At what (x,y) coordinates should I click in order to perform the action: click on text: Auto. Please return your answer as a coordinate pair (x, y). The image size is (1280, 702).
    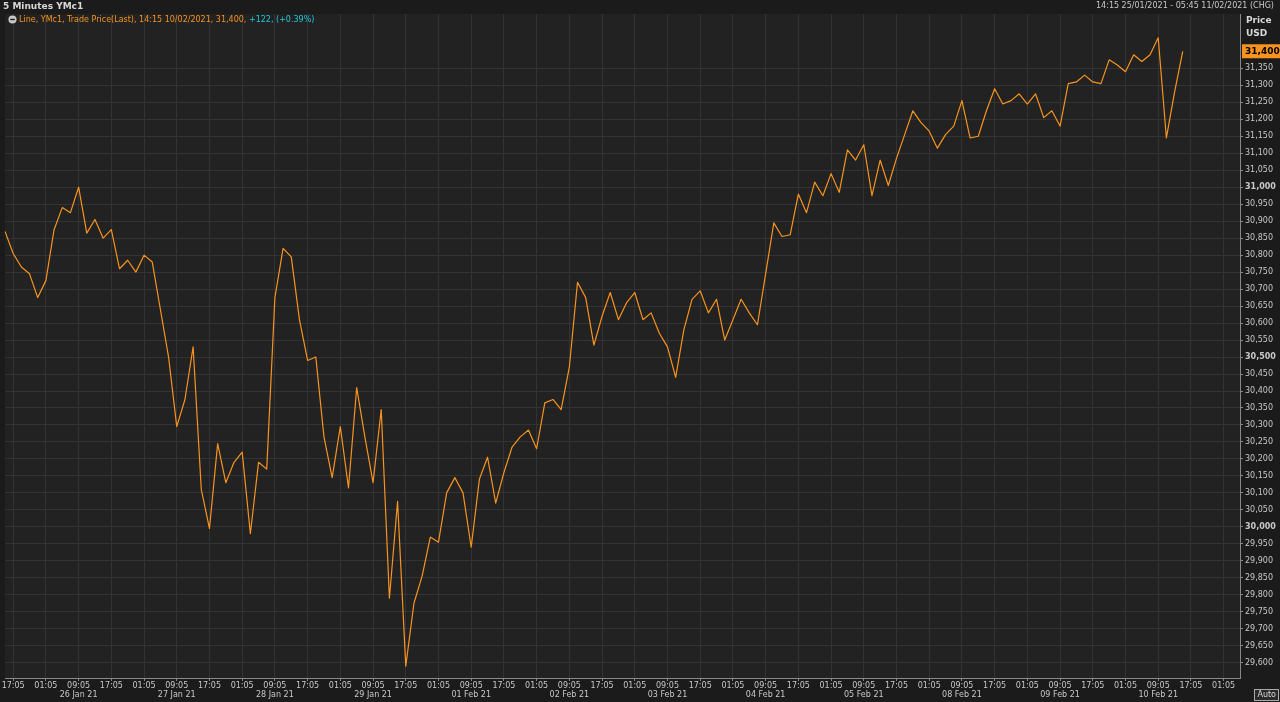
    Looking at the image, I should click on (1266, 695).